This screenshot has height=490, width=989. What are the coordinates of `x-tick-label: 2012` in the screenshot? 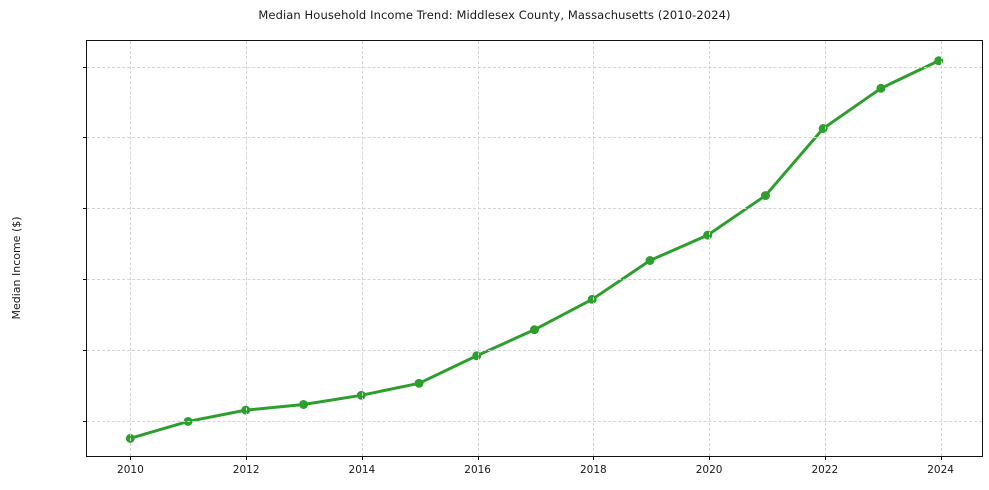 It's located at (246, 470).